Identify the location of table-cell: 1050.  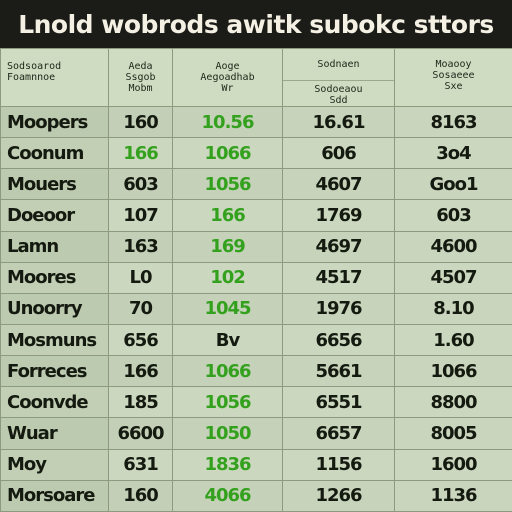
(227, 433).